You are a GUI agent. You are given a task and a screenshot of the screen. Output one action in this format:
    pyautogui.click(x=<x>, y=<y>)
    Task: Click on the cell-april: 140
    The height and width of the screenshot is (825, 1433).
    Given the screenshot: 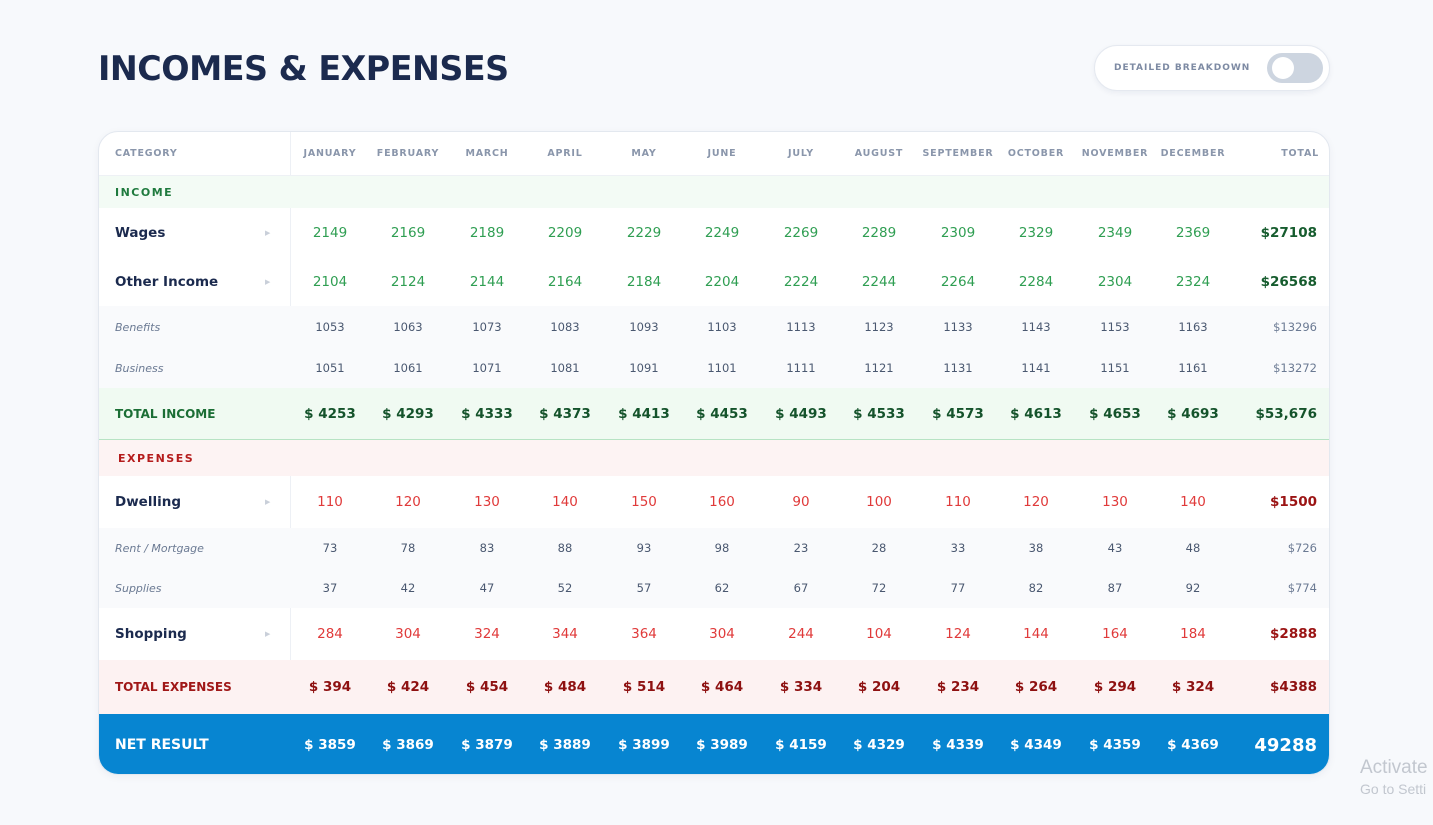 What is the action you would take?
    pyautogui.click(x=565, y=502)
    